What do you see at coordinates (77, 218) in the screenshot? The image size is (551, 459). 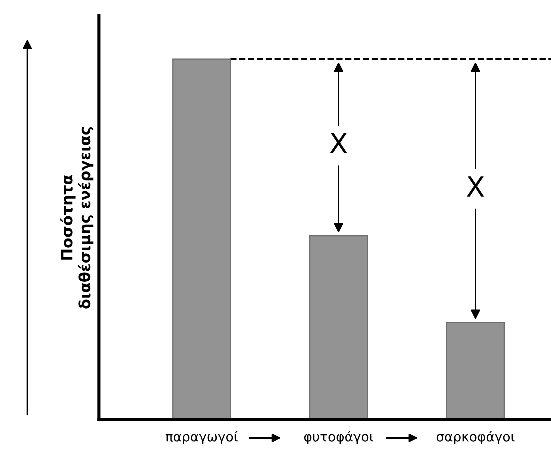 I see `y-axis-title: Ποσότητα διαθέσιμης ενέργειας` at bounding box center [77, 218].